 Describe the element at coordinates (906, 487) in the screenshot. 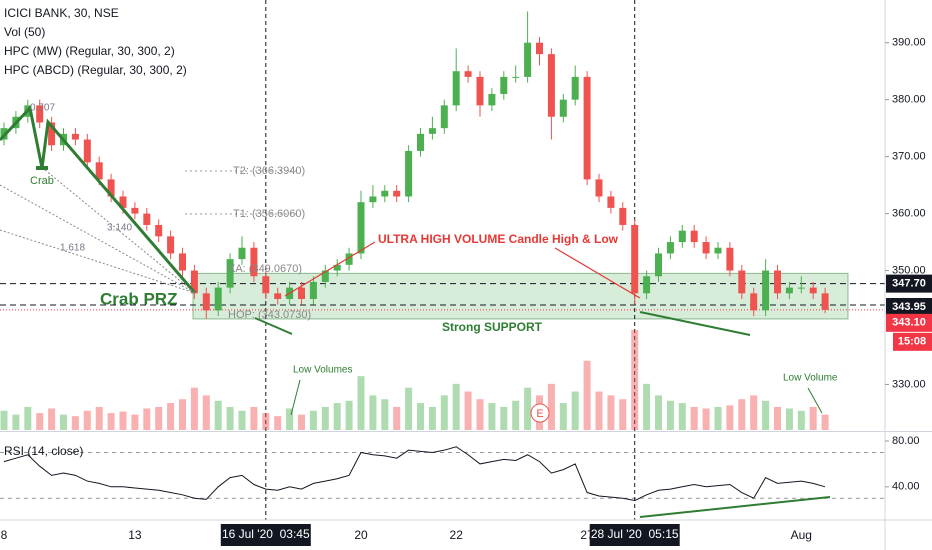

I see `y-tick-label: 40.00` at that location.